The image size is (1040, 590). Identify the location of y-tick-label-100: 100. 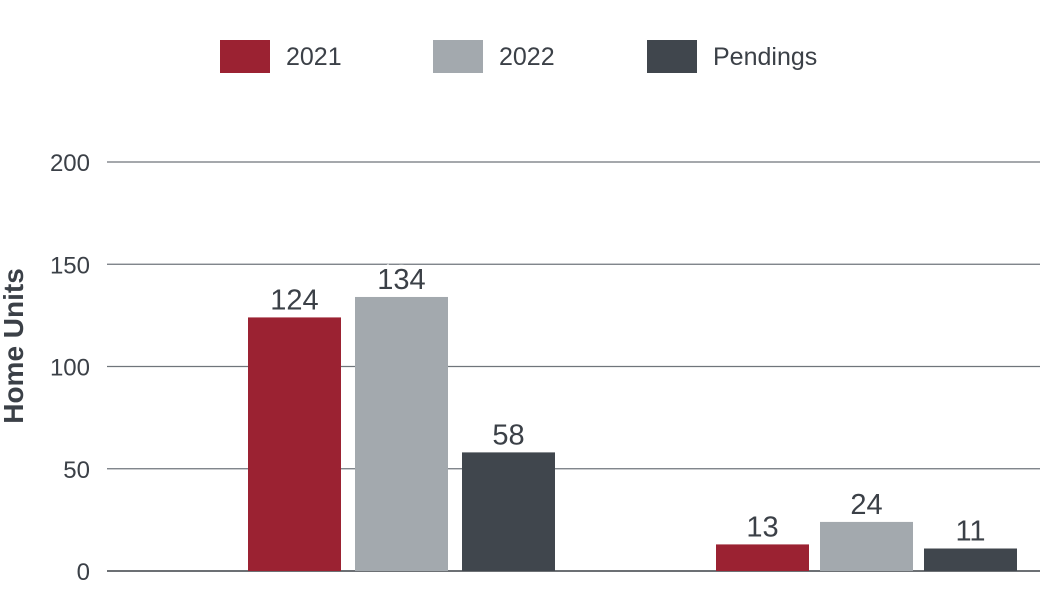
(70, 368).